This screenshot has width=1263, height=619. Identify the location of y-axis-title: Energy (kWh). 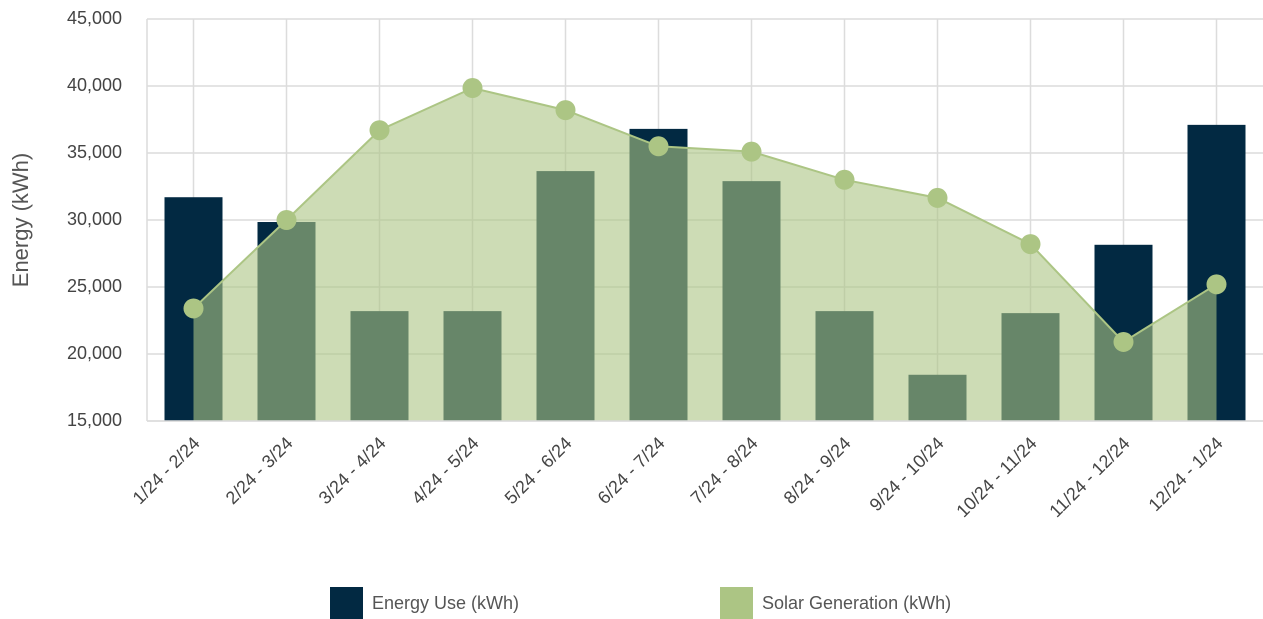
(20, 220).